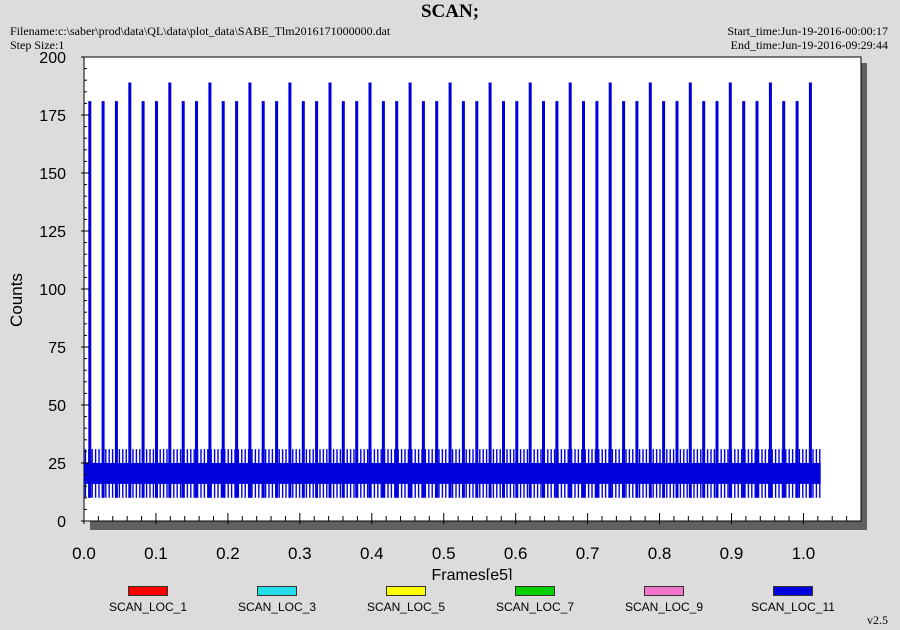 Image resolution: width=900 pixels, height=630 pixels. What do you see at coordinates (300, 553) in the screenshot?
I see `x-tick-label: 0.3` at bounding box center [300, 553].